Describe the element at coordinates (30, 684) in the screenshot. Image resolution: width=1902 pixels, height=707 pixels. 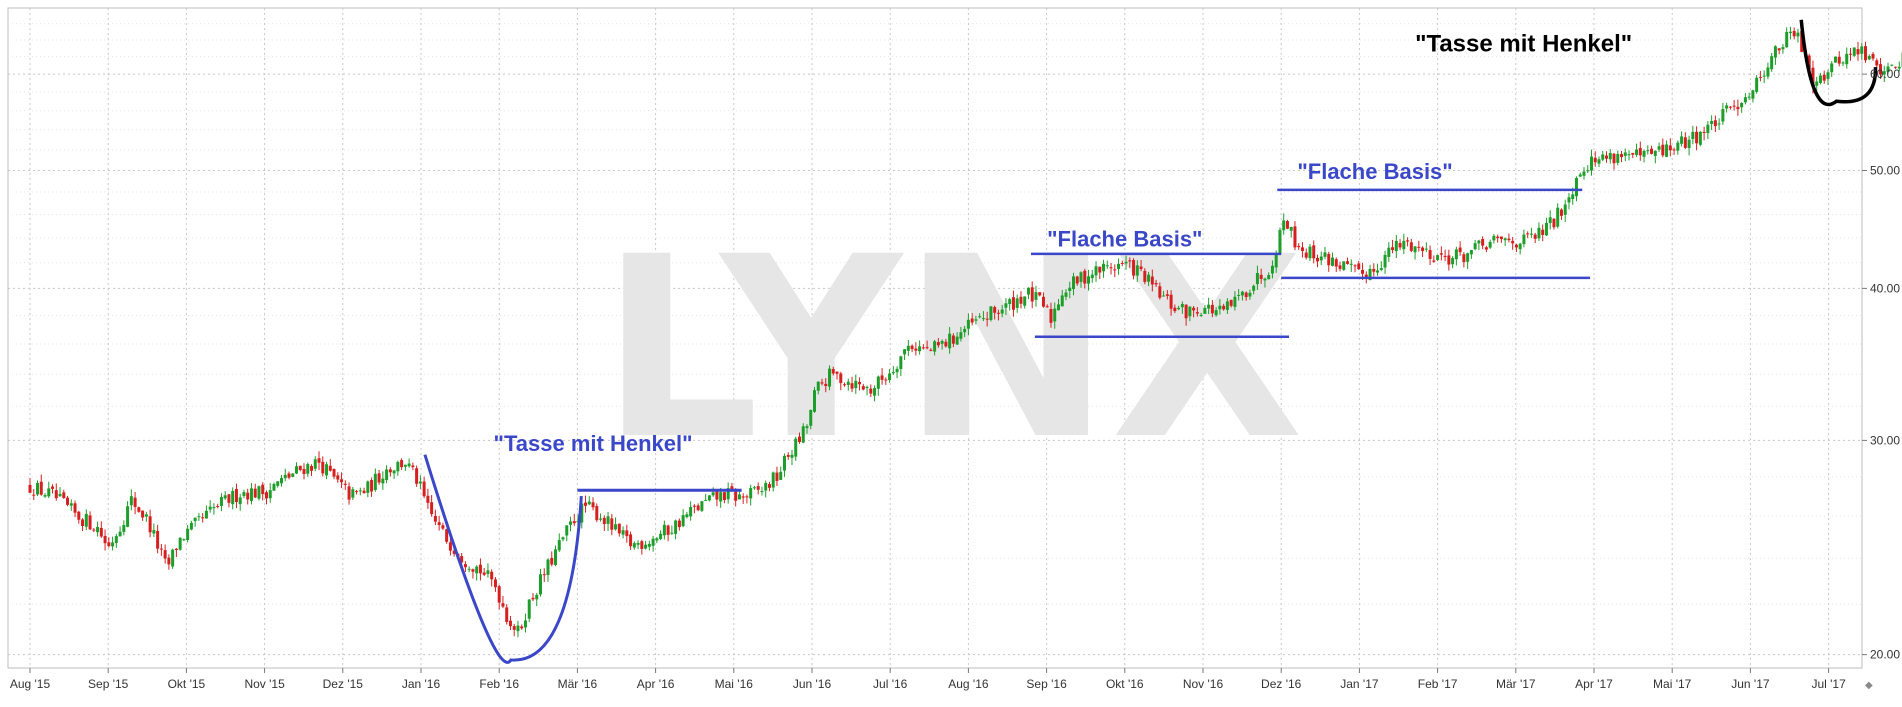
I see `x-tick-label: Aug '15` at that location.